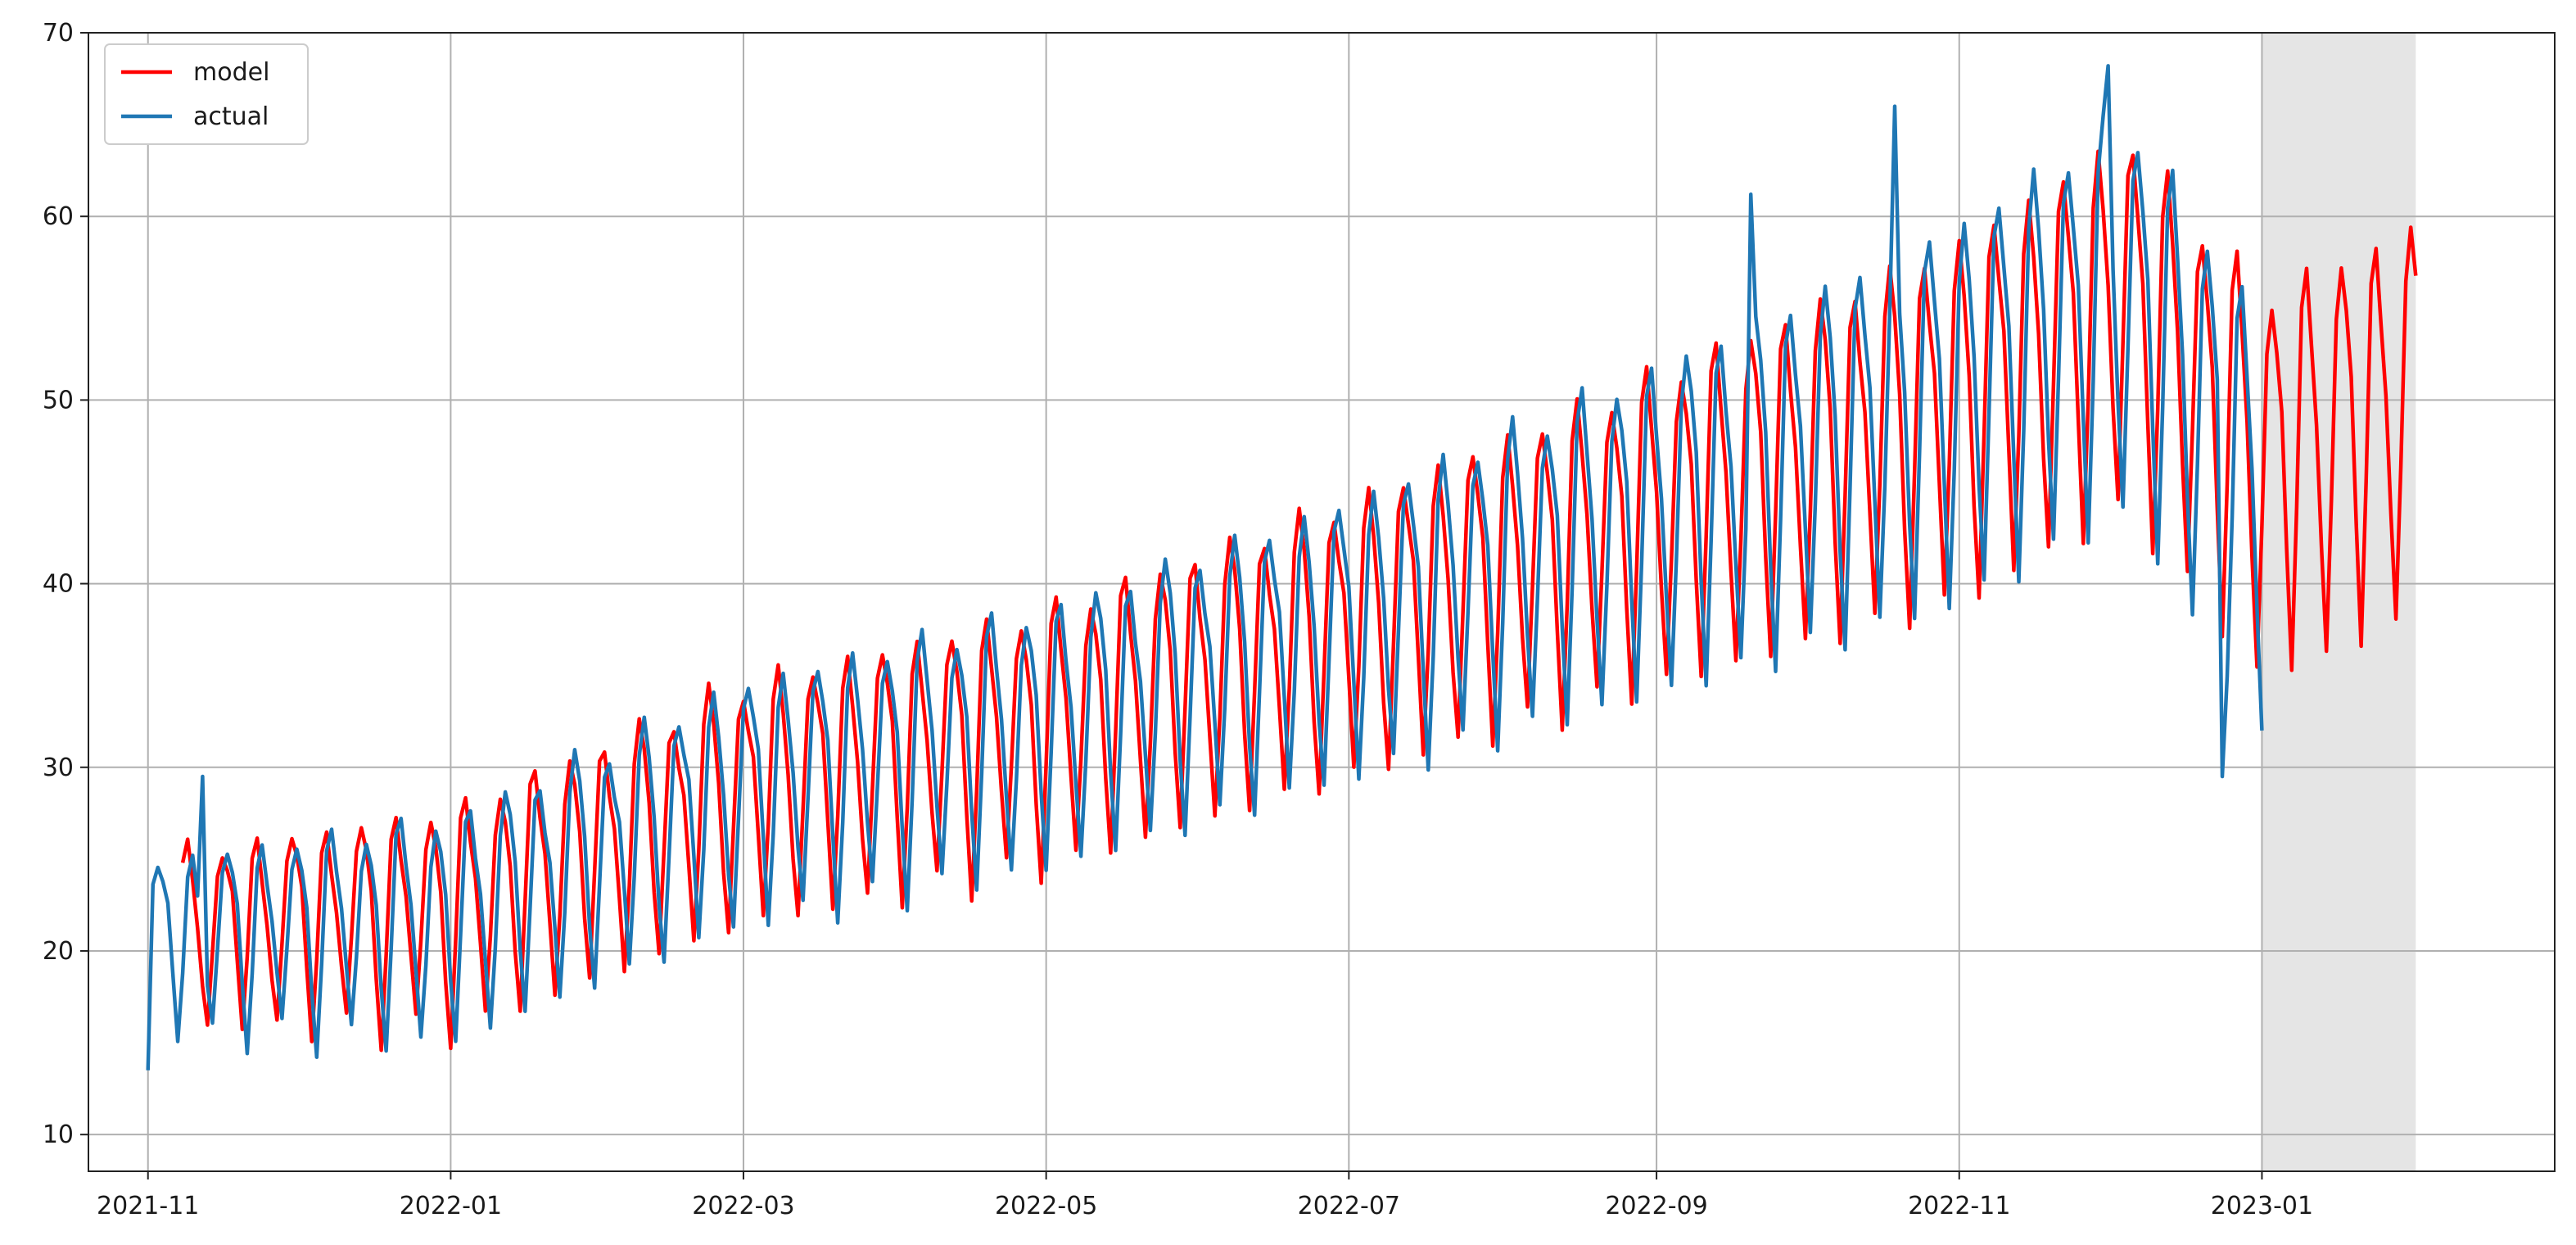  What do you see at coordinates (58, 33) in the screenshot?
I see `y-tick-label: 70` at bounding box center [58, 33].